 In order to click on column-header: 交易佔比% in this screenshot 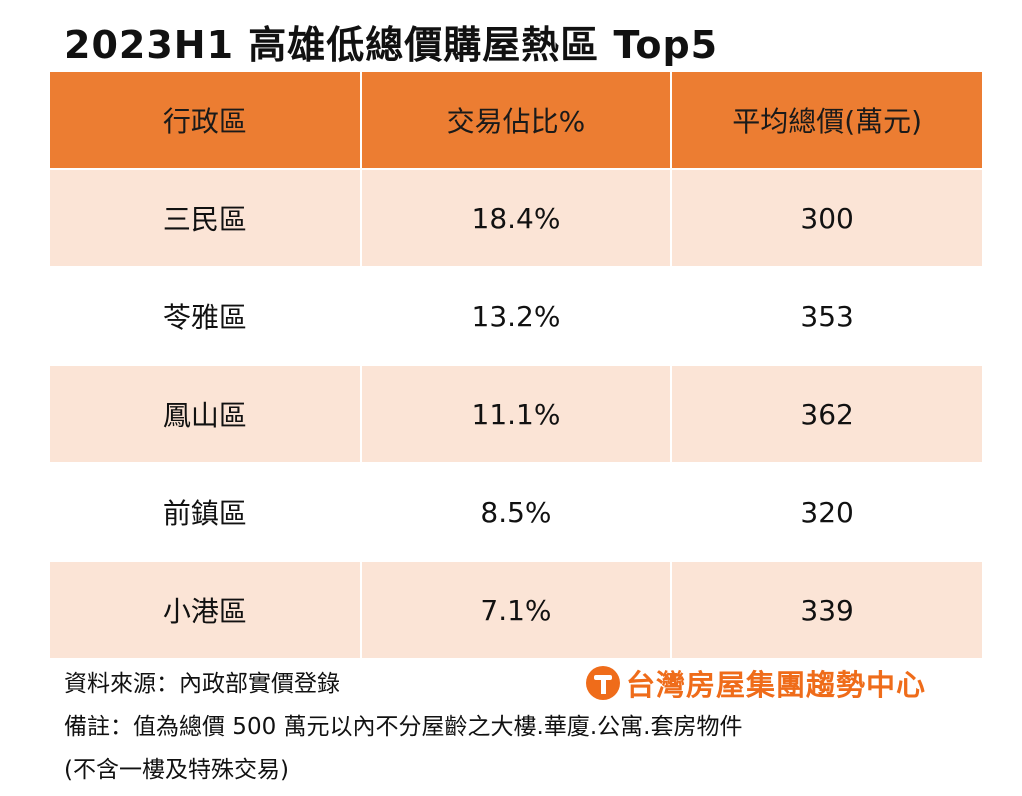, I will do `click(516, 121)`.